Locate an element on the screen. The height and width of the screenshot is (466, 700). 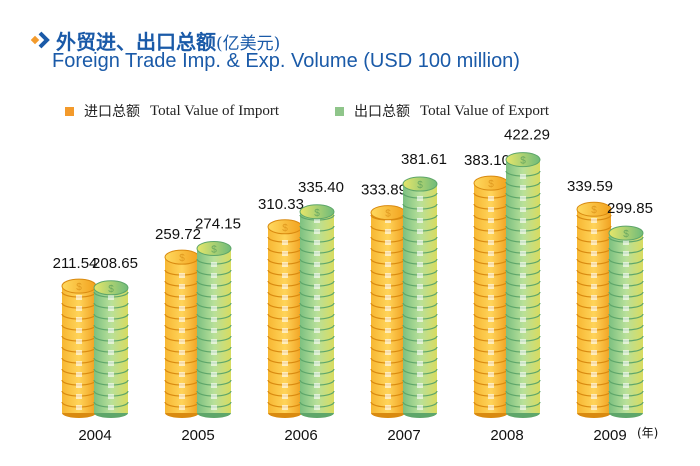
year-label: 2008 is located at coordinates (506, 435).